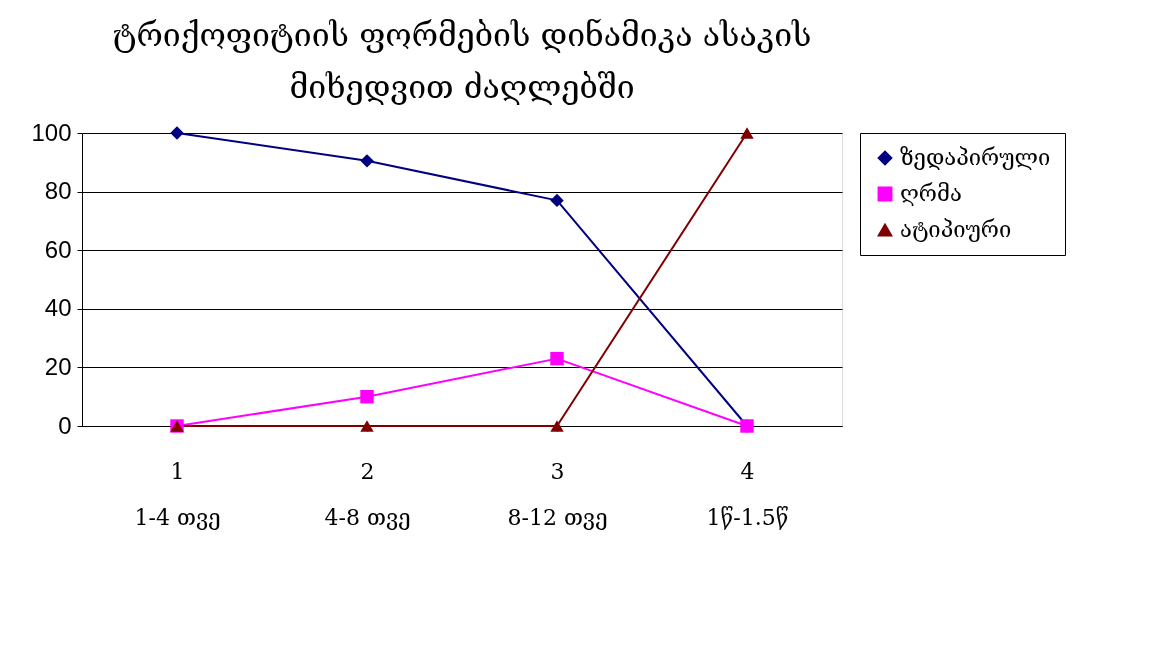 The image size is (1150, 668). Describe the element at coordinates (747, 494) in the screenshot. I see `x-tick-label: 4 1წ-1.5წ` at that location.